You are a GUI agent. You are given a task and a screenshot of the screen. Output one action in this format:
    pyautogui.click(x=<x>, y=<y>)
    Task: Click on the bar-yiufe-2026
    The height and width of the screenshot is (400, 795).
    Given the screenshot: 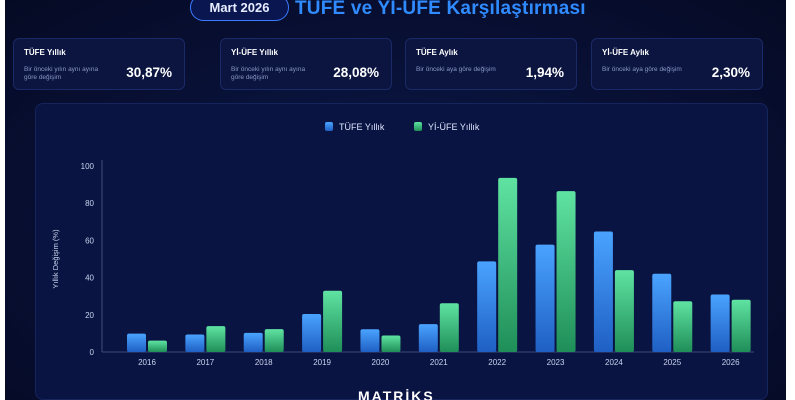 What is the action you would take?
    pyautogui.click(x=741, y=325)
    